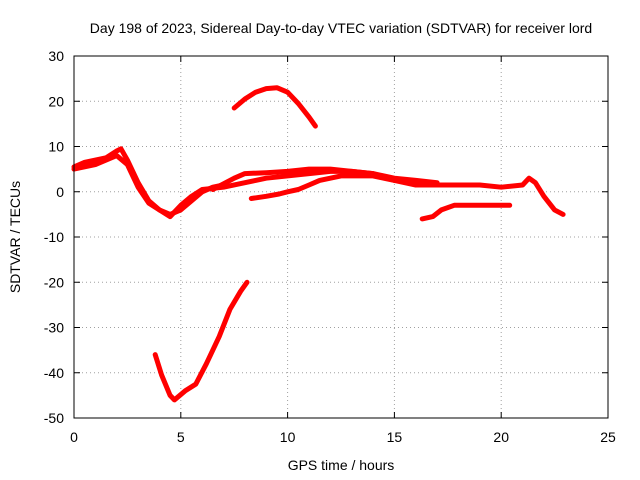 This screenshot has height=480, width=640. I want to click on y-tick-label: -50, so click(54, 418).